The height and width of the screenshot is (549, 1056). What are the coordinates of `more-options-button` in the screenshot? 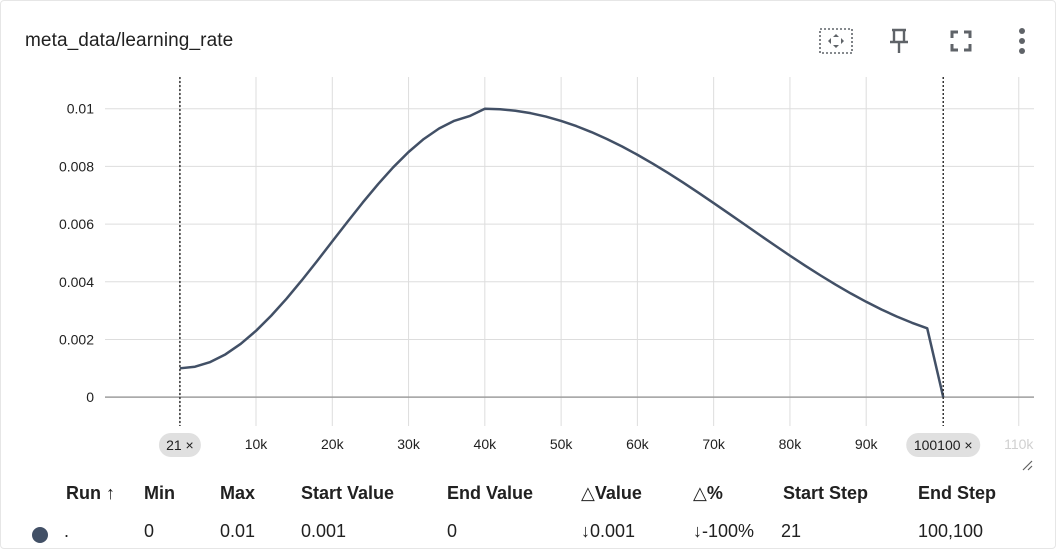 It's located at (1022, 41).